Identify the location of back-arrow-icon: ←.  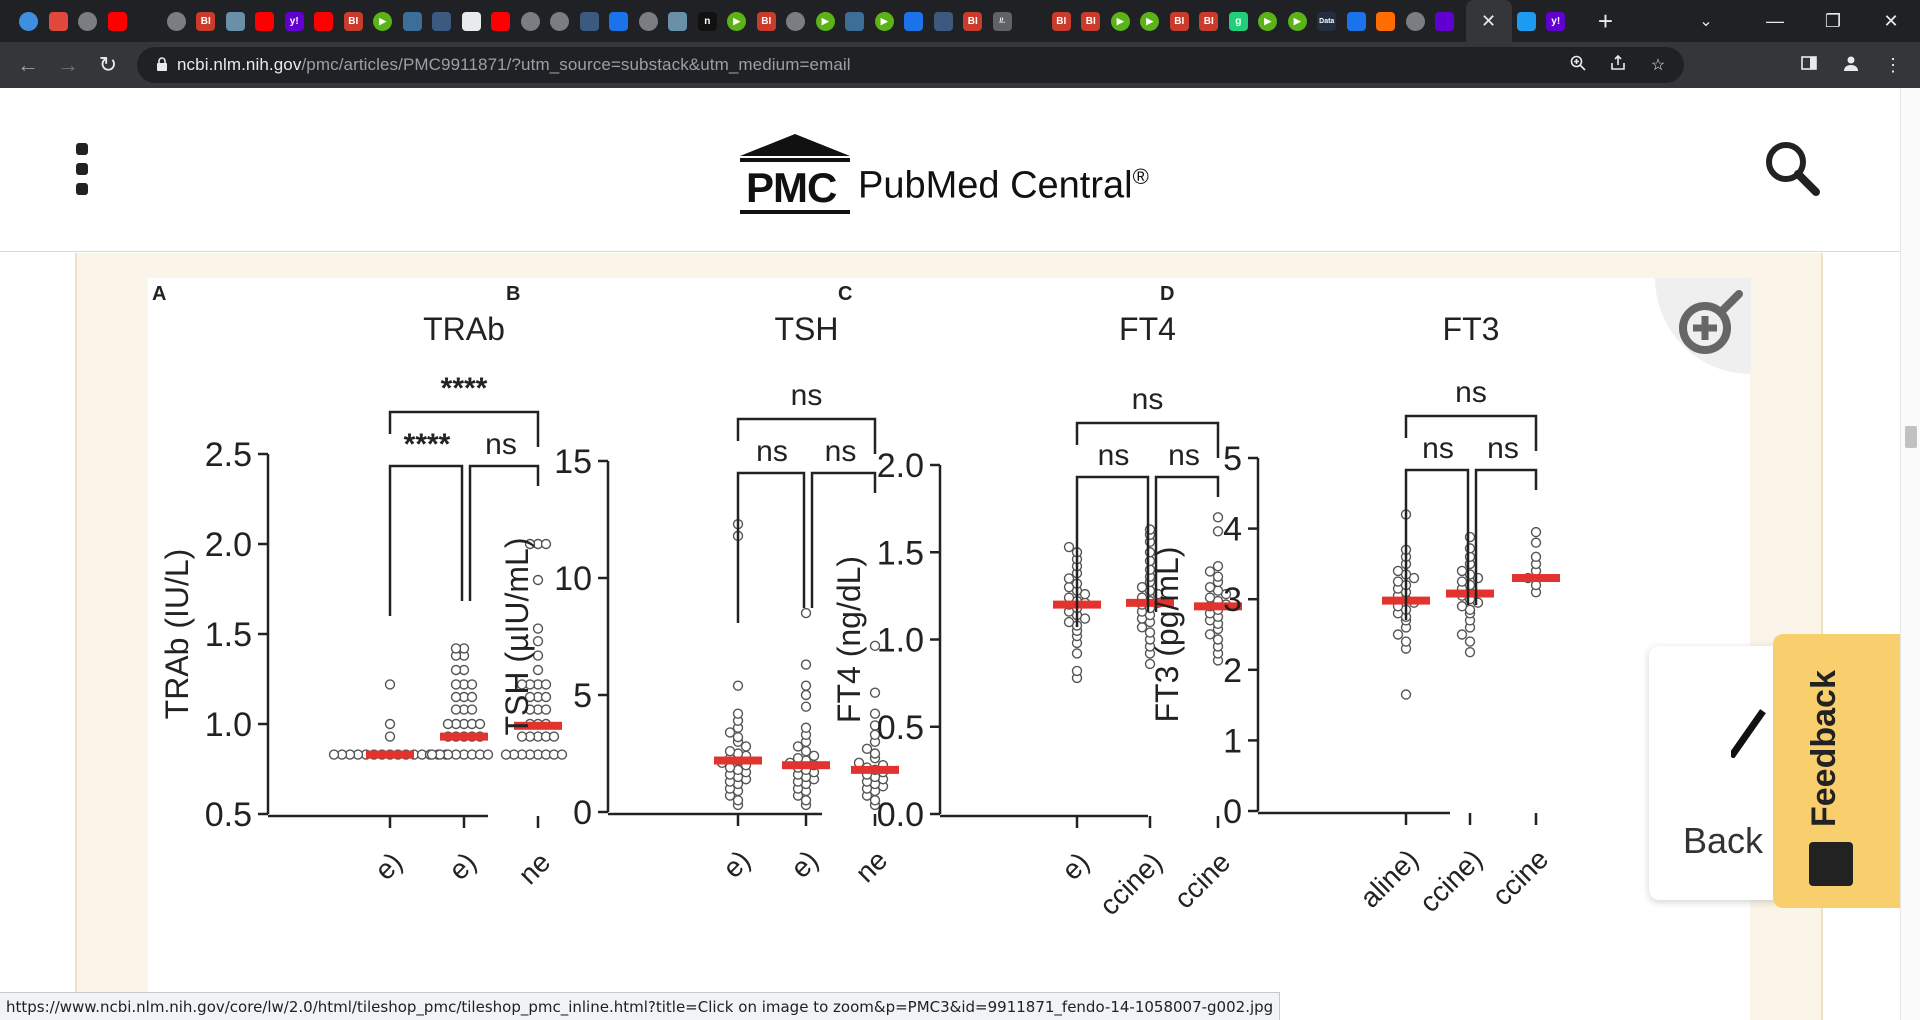
(28, 64).